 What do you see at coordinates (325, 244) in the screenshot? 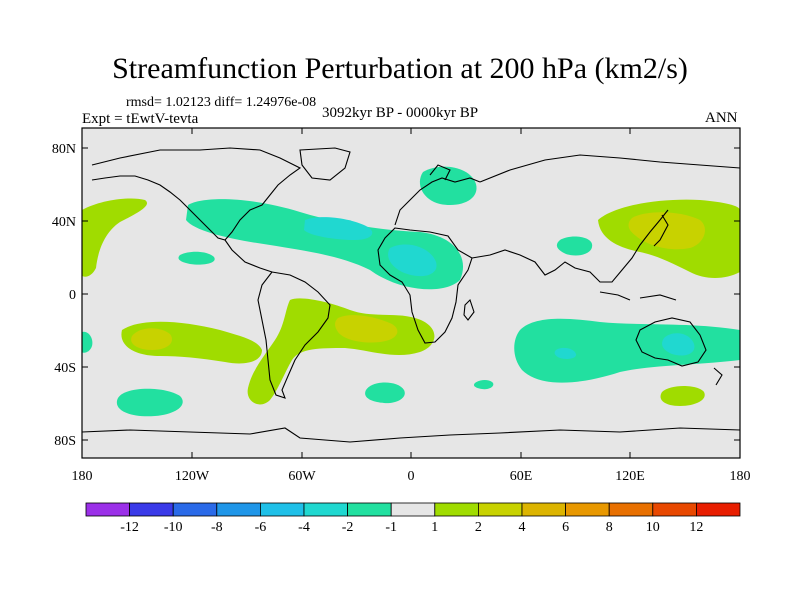
I see `anomaly-north-atlantic` at bounding box center [325, 244].